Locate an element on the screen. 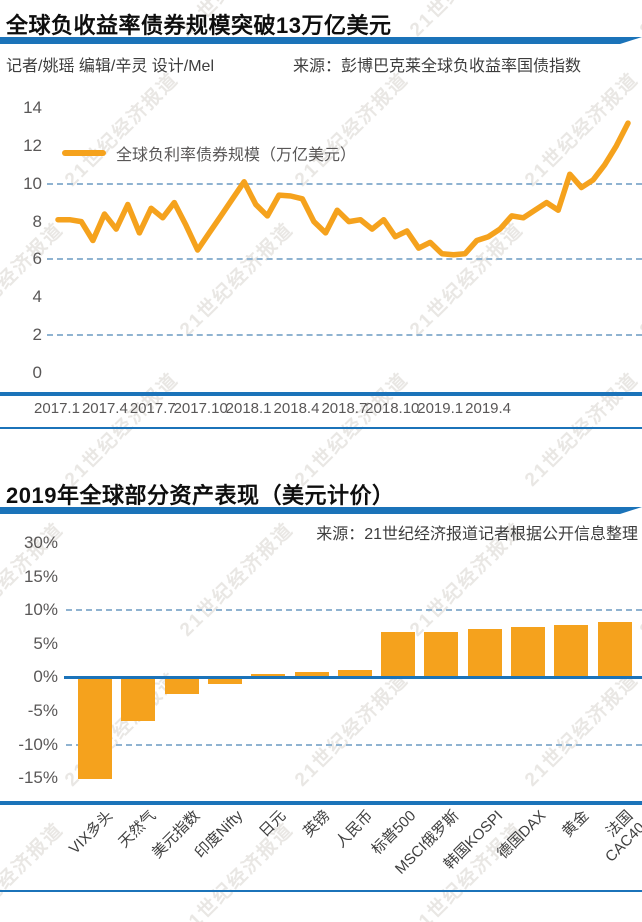 This screenshot has height=922, width=642. chart1-xtick-2018.4: 2018.4 is located at coordinates (296, 408).